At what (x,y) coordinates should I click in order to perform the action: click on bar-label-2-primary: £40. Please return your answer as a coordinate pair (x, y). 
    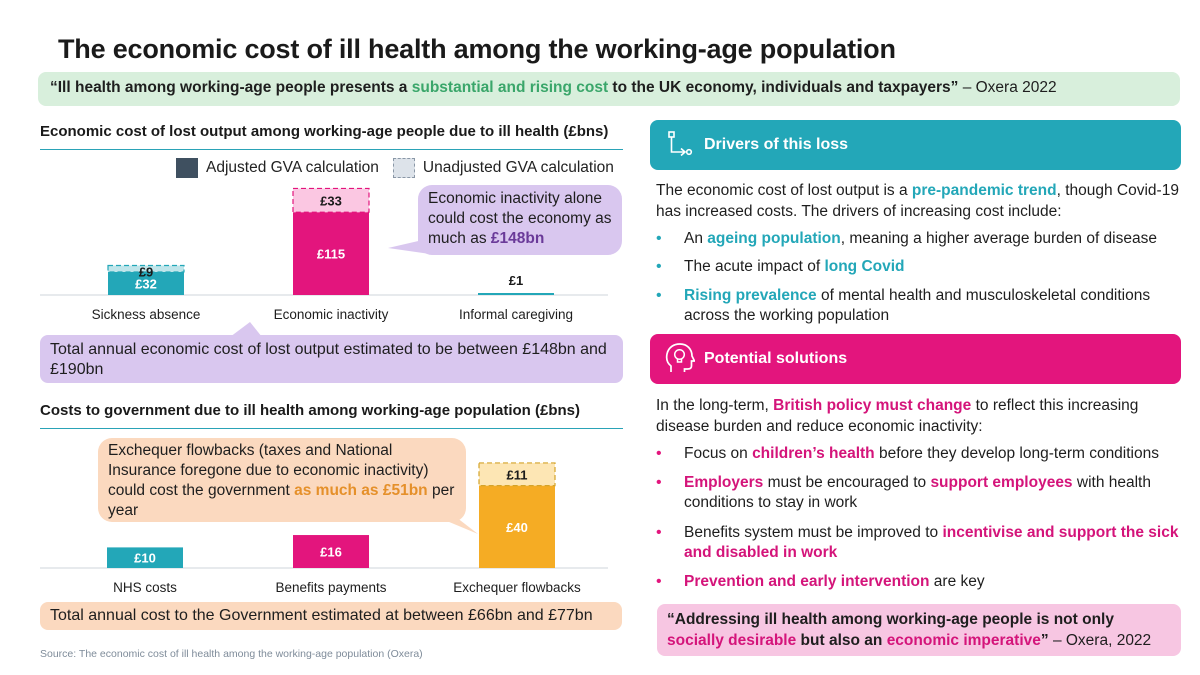
    Looking at the image, I should click on (517, 527).